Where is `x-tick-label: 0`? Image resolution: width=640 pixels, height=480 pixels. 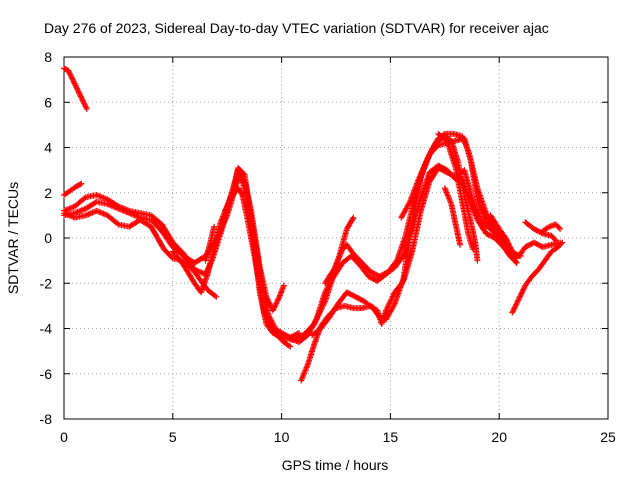
x-tick-label: 0 is located at coordinates (64, 437).